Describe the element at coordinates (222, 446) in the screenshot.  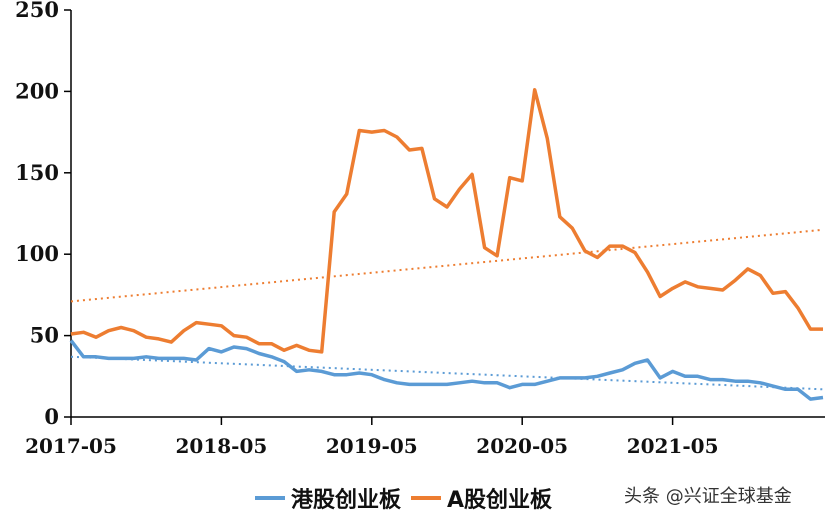
I see `x-tick-label: 2018-05` at that location.